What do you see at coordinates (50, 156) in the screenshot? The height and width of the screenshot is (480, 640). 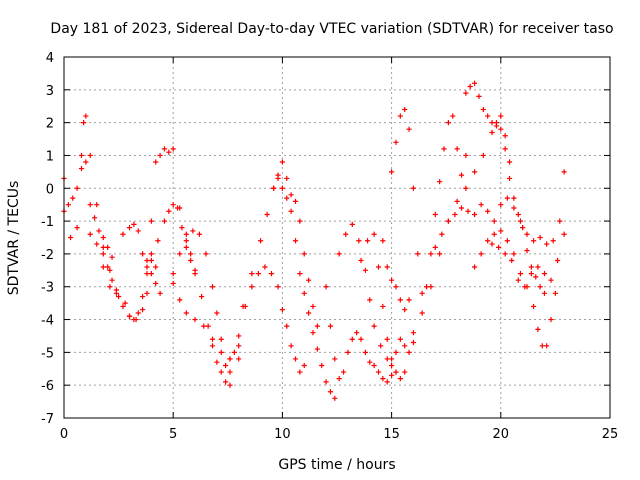 I see `y-tick-label: 1` at bounding box center [50, 156].